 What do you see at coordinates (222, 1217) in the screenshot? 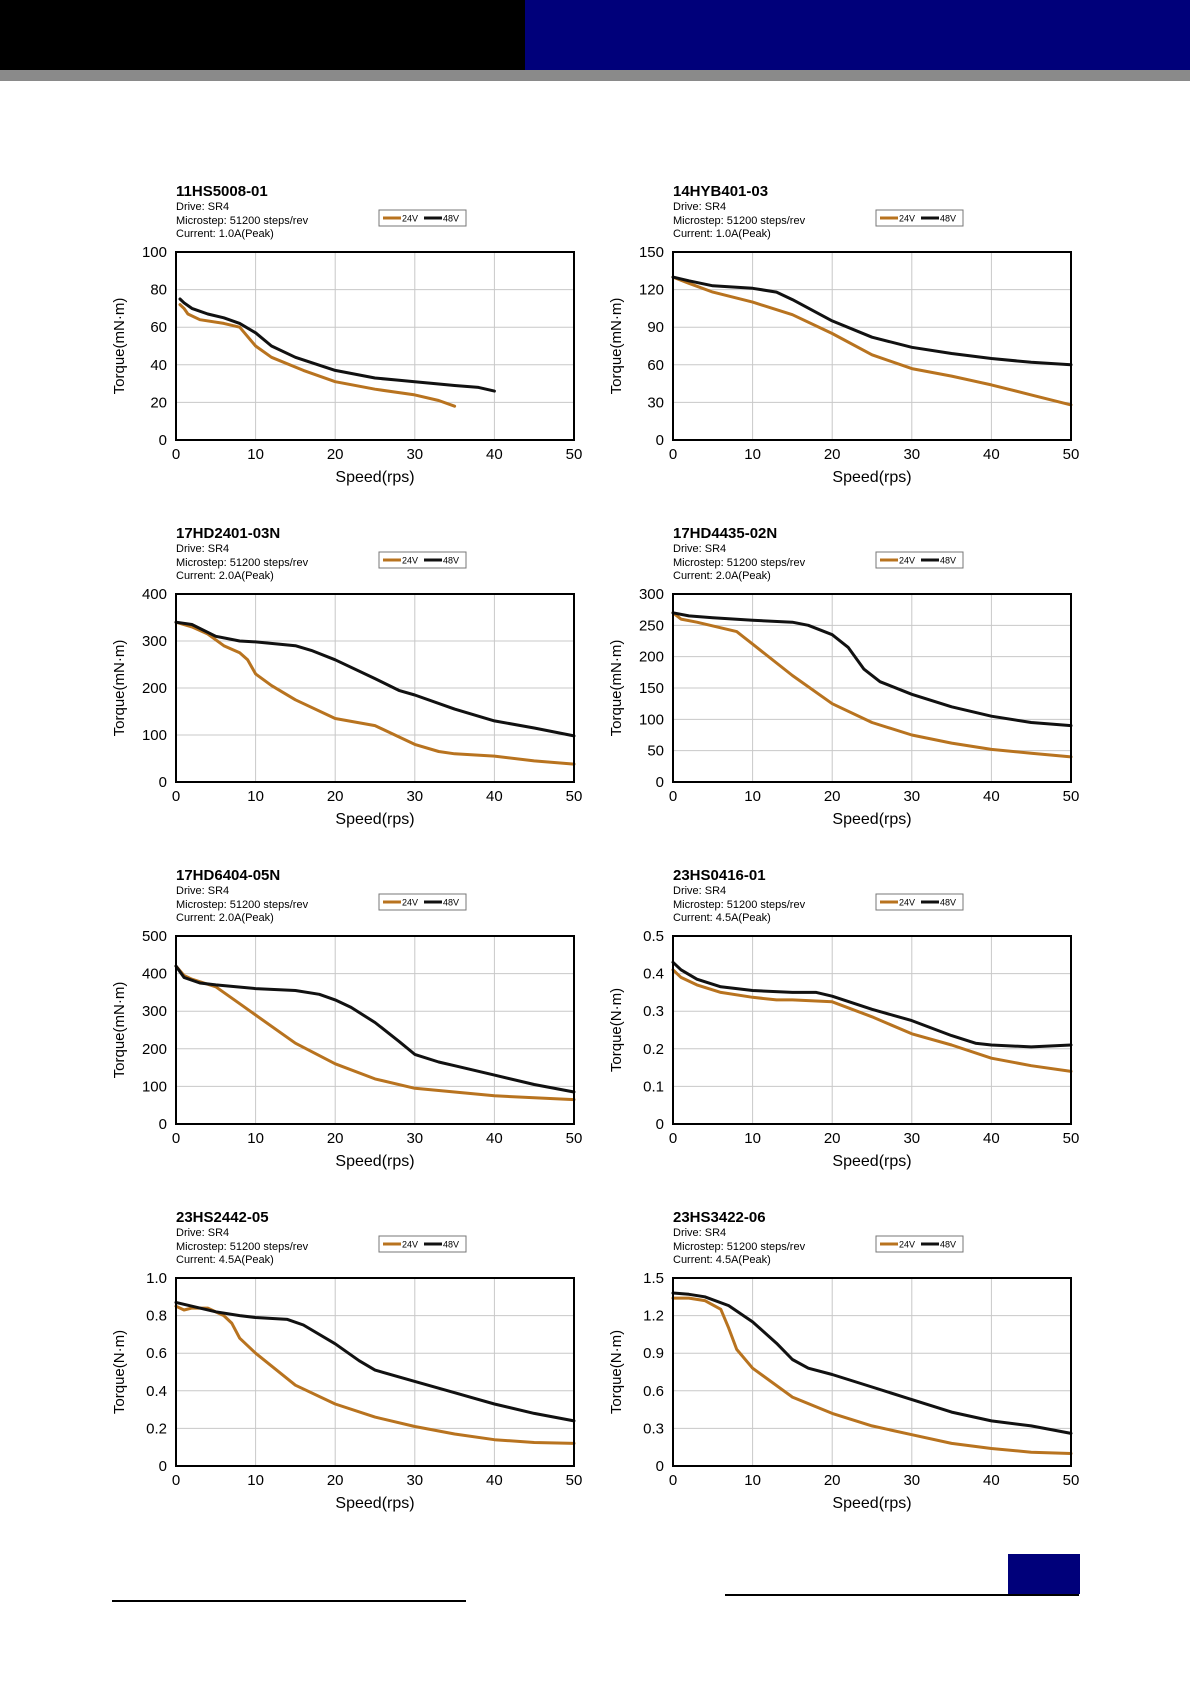
I see `chart-title: 23HS2442-05` at bounding box center [222, 1217].